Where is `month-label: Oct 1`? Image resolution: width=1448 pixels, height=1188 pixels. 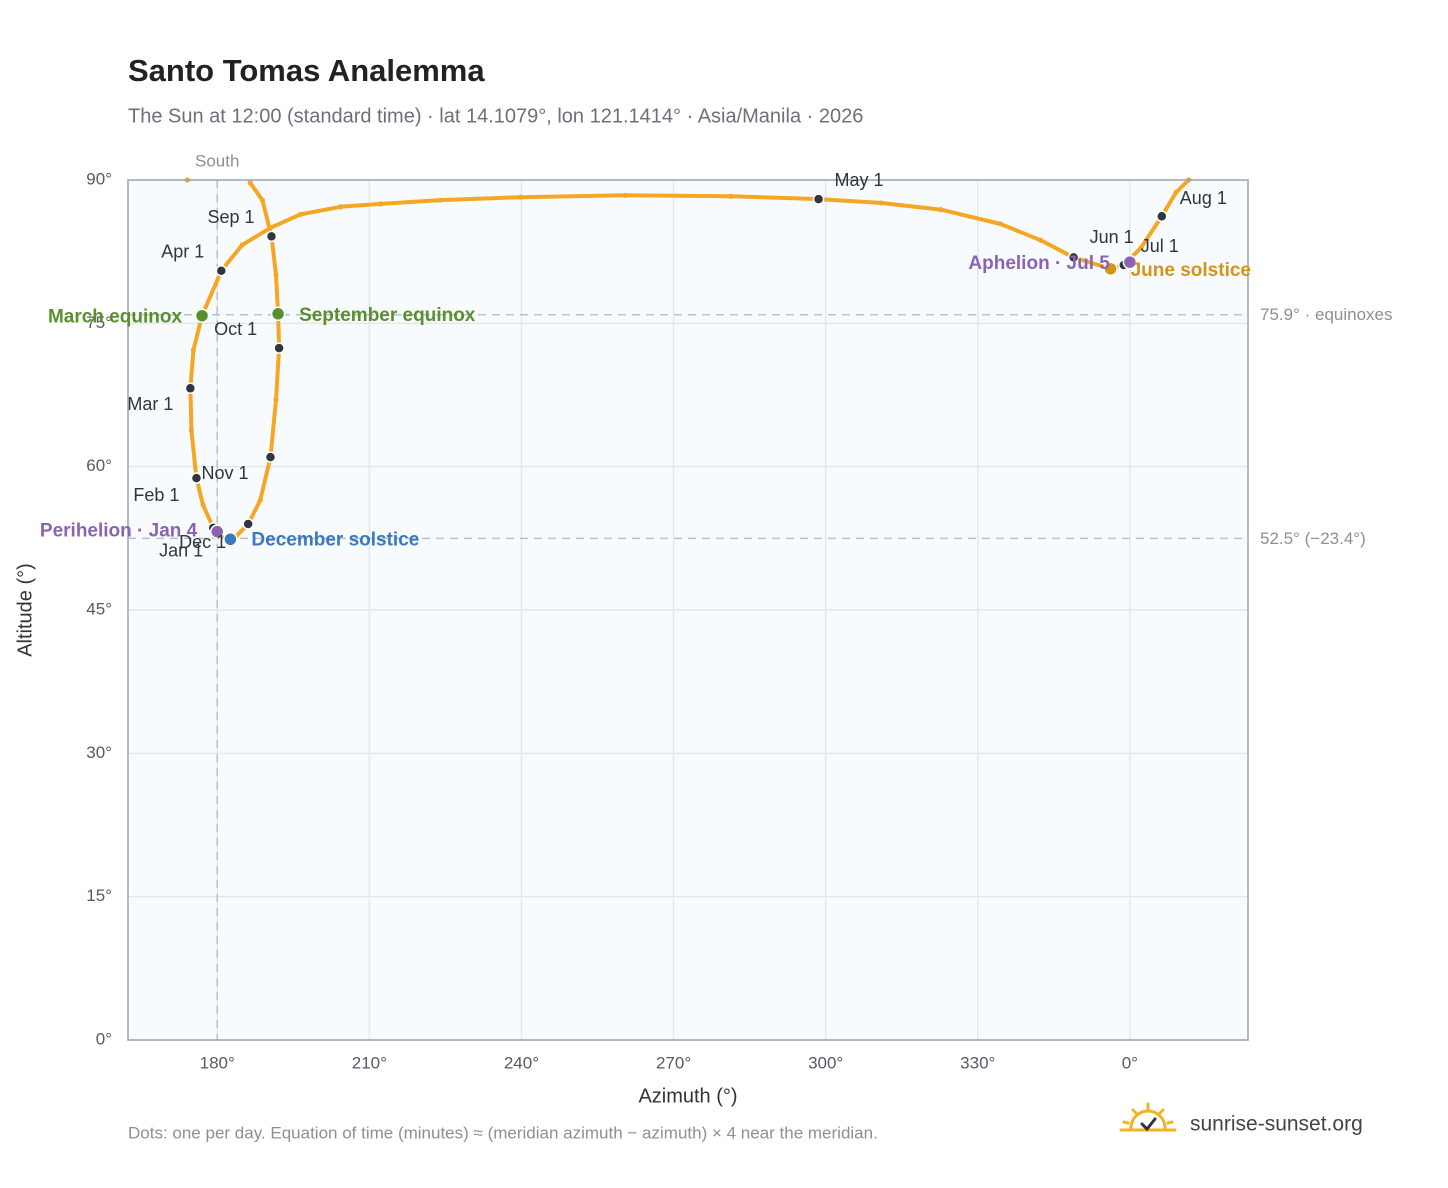
month-label: Oct 1 is located at coordinates (235, 329).